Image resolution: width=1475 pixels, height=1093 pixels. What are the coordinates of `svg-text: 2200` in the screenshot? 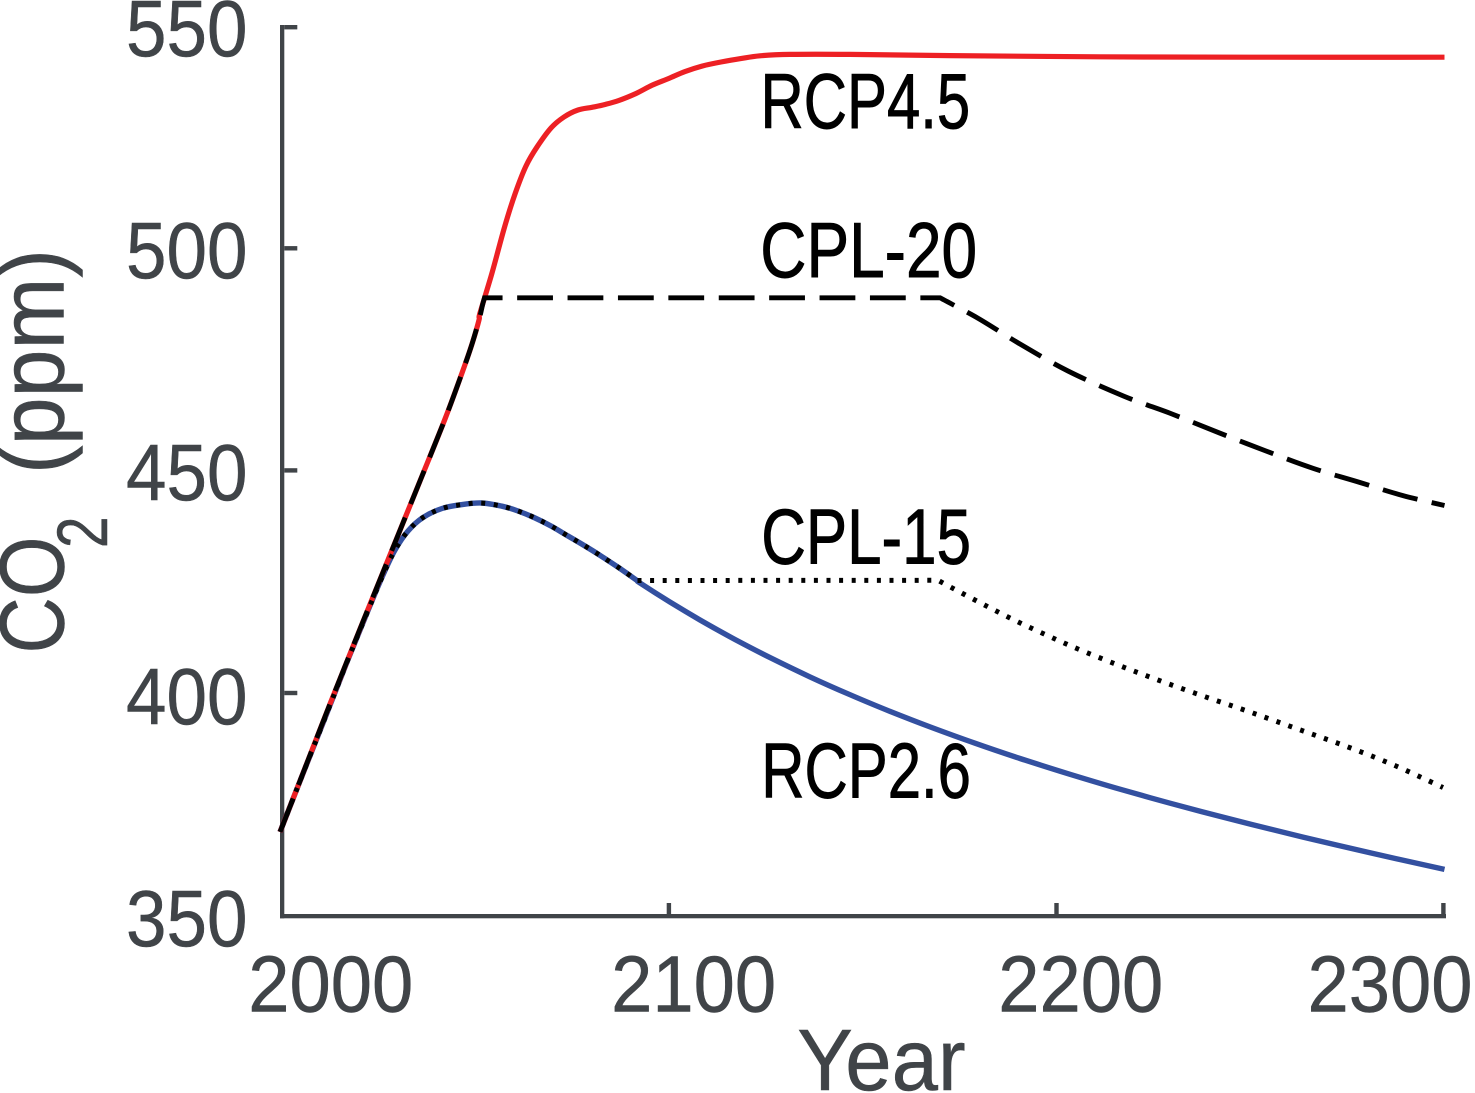 It's located at (1080, 984).